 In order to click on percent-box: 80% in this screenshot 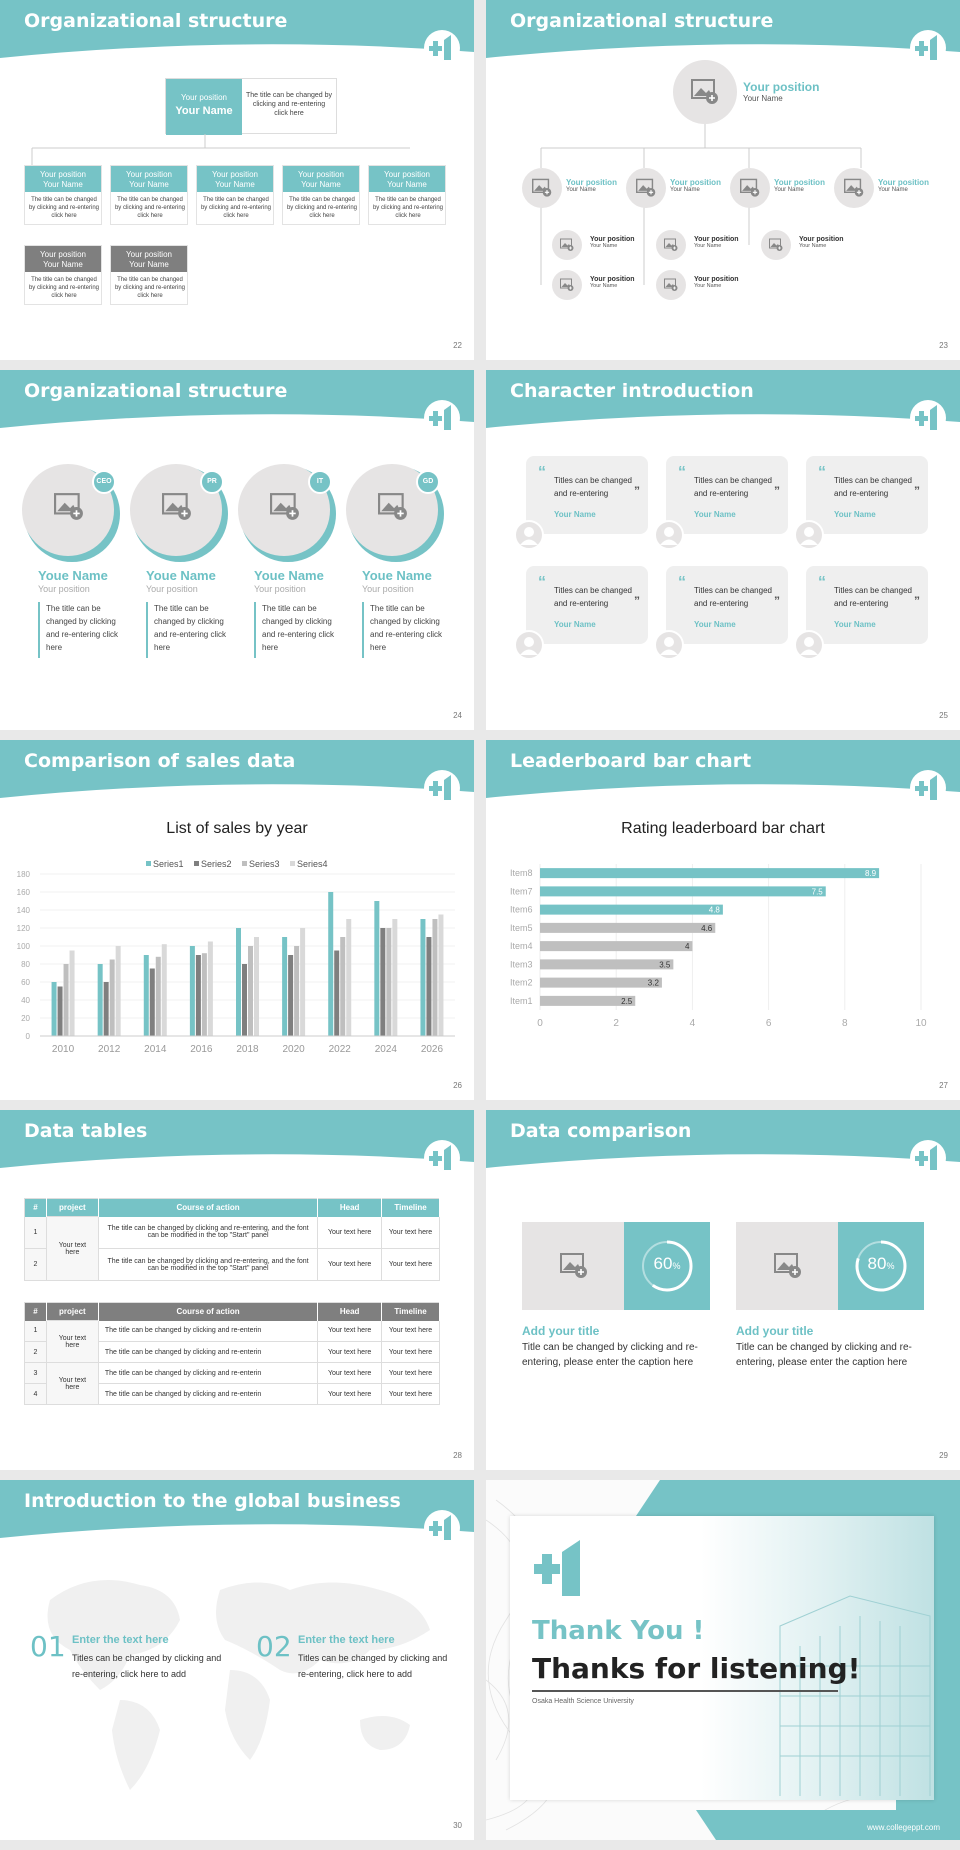, I will do `click(881, 1266)`.